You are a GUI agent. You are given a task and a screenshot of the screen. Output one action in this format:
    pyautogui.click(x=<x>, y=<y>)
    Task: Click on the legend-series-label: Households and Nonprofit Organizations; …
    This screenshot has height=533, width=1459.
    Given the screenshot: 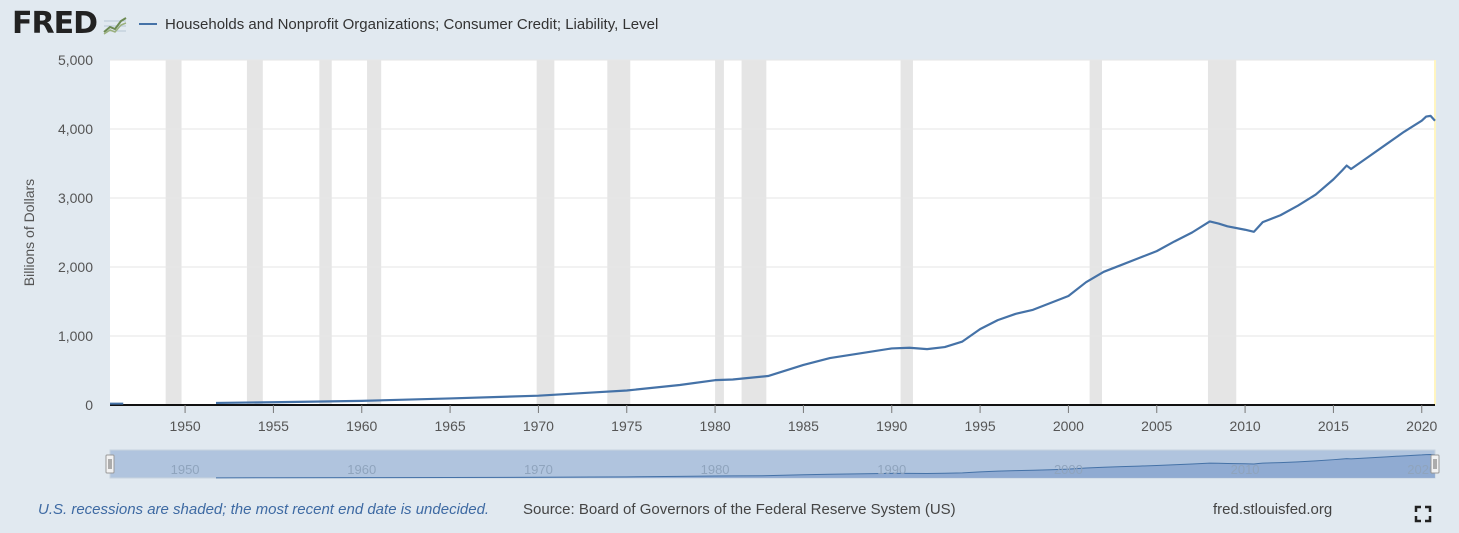 What is the action you would take?
    pyautogui.click(x=412, y=24)
    